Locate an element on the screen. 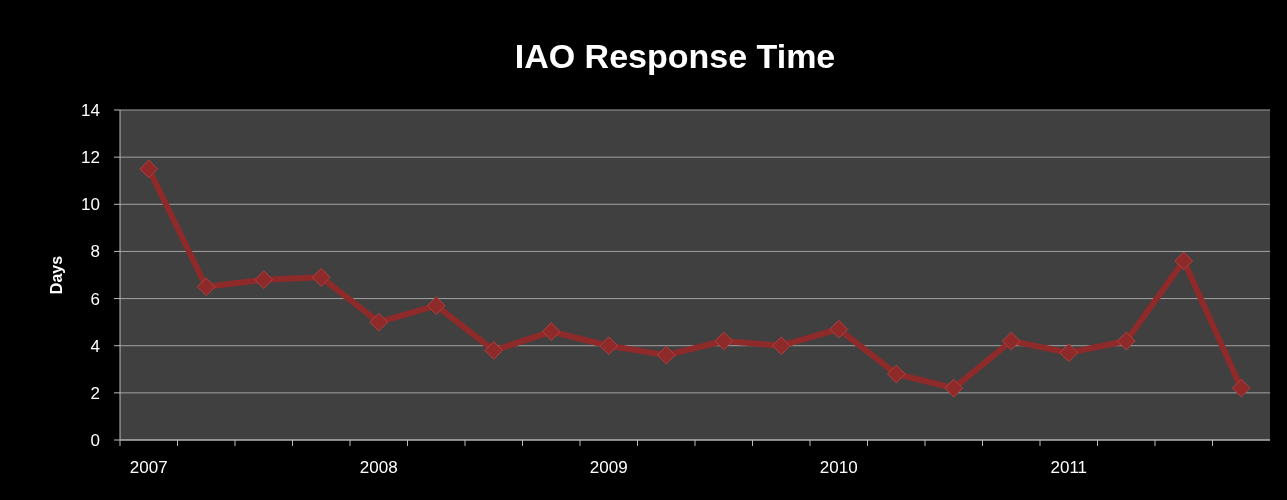  x-tick-label: 2009 is located at coordinates (608, 467).